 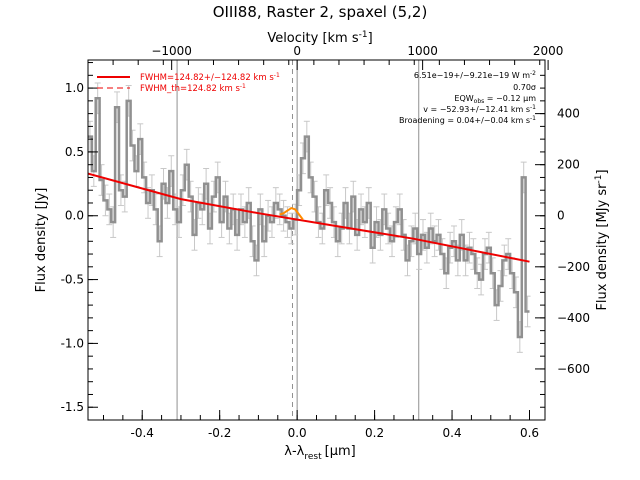 I want to click on top-tick-label: 1000, so click(x=422, y=51).